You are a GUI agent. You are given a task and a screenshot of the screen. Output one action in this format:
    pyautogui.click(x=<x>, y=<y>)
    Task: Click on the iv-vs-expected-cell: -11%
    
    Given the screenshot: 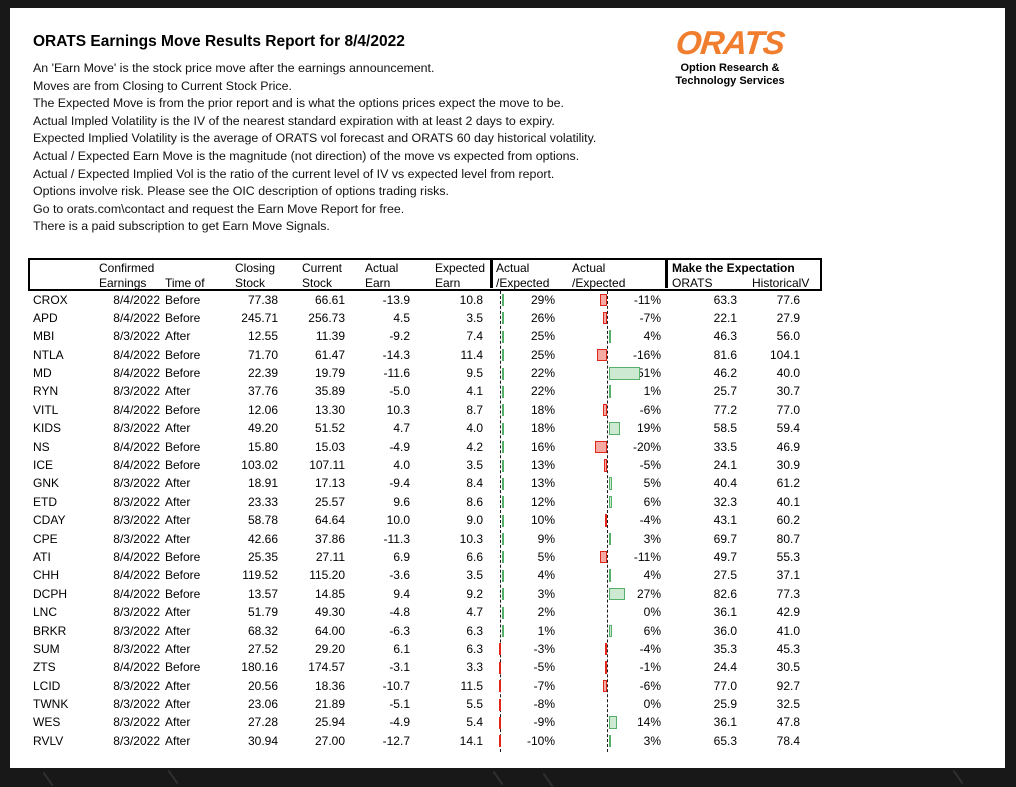 What is the action you would take?
    pyautogui.click(x=647, y=556)
    